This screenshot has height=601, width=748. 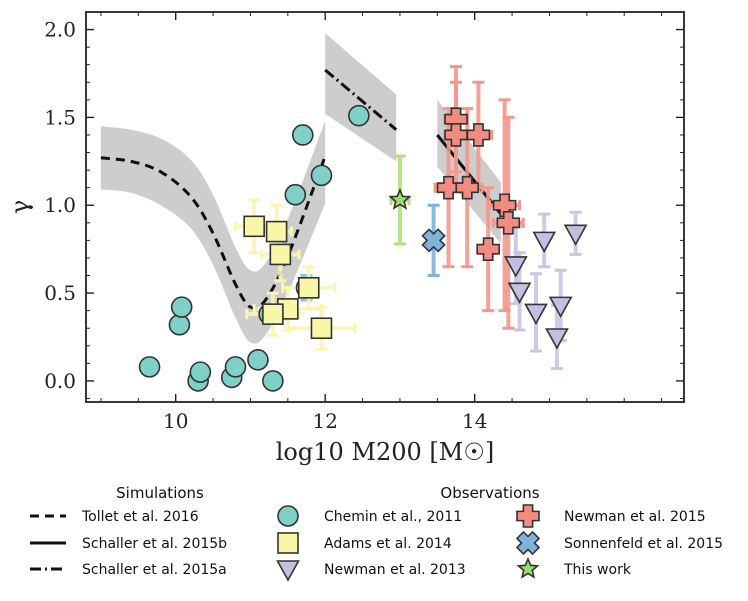 I want to click on y-tick-label-1: 0.5, so click(x=60, y=293).